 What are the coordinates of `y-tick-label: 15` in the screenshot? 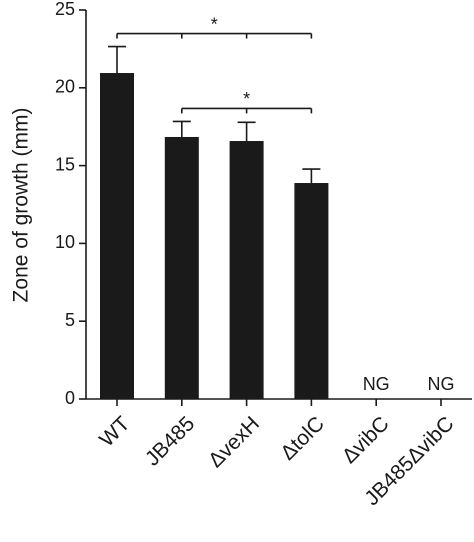 It's located at (65, 164).